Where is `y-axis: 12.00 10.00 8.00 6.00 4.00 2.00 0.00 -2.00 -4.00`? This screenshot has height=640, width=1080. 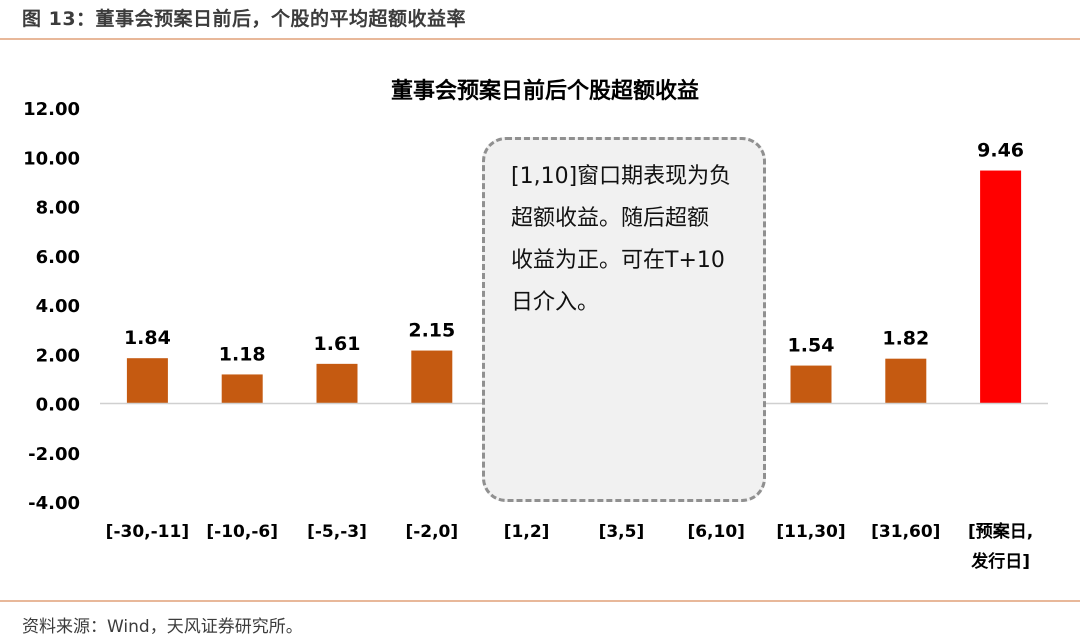
y-axis: 12.00 10.00 8.00 6.00 4.00 2.00 0.00 -2.00 -4.00 is located at coordinates (51, 306).